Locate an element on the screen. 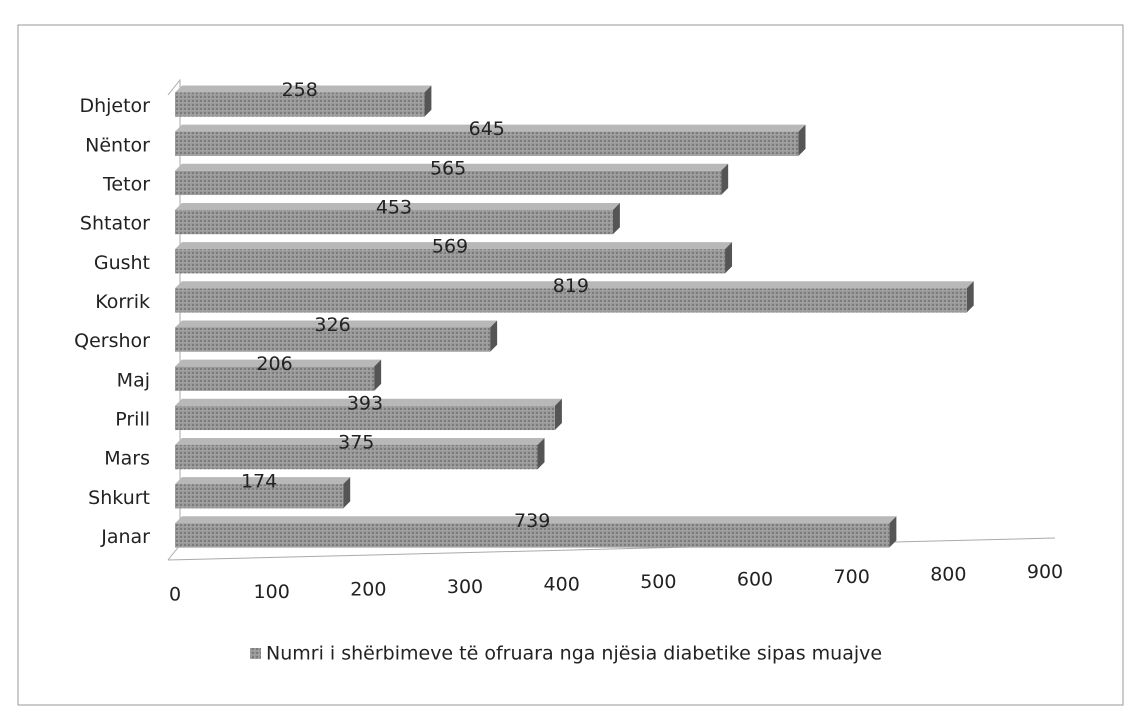  y-tick-label: Dhjetor is located at coordinates (114, 106).